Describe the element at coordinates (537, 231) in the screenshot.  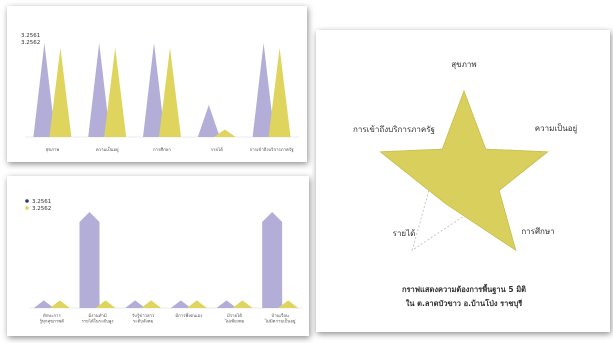
I see `axis-label: การศึกษา` at that location.